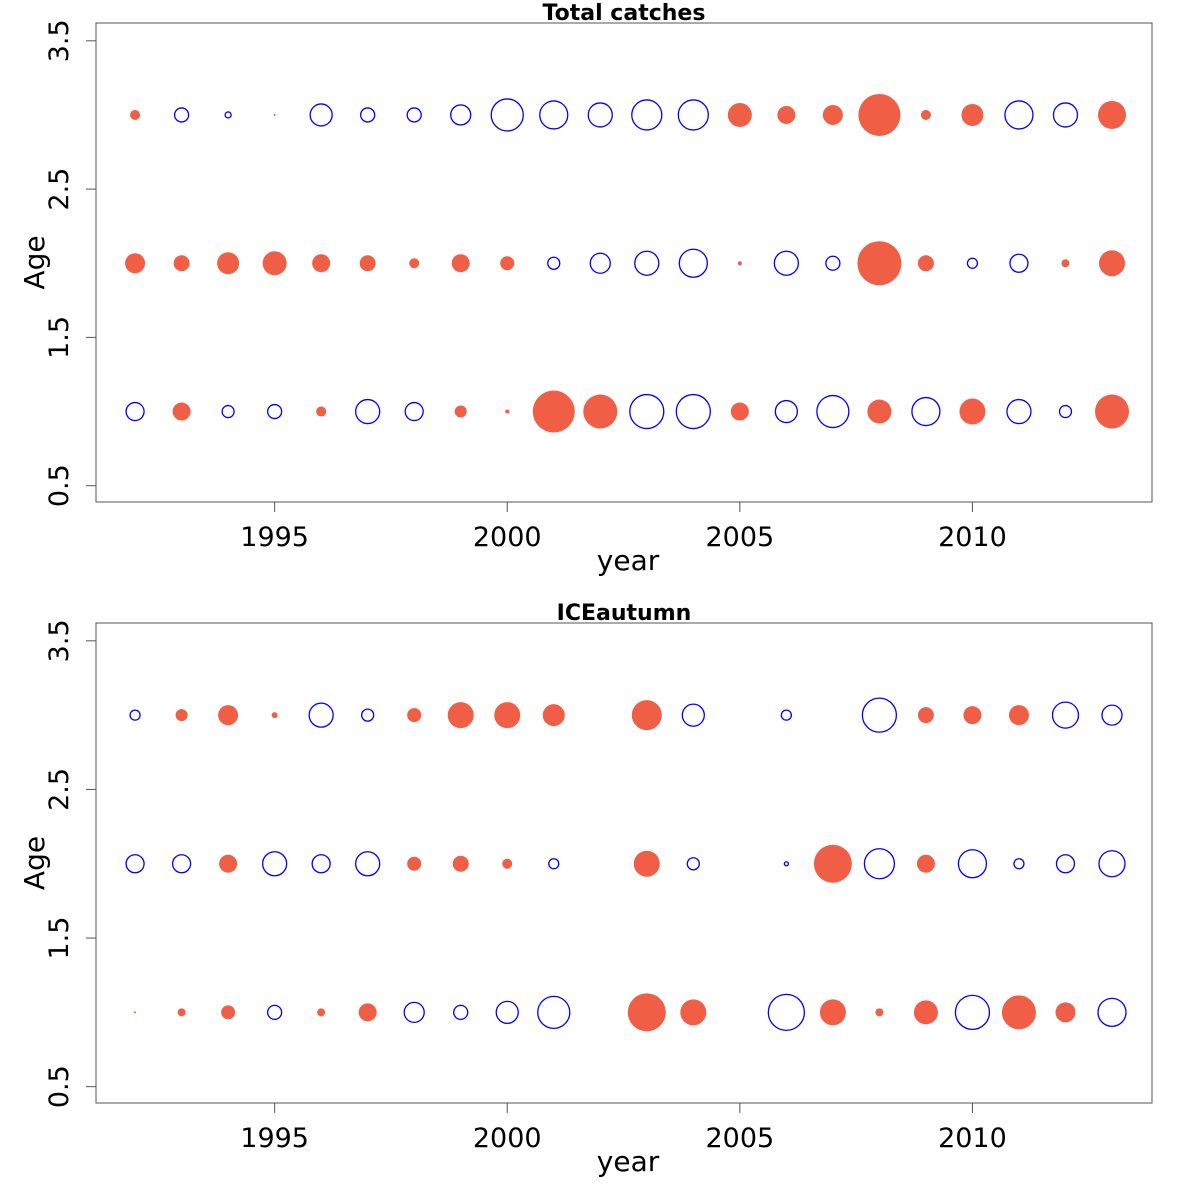 Image resolution: width=1200 pixels, height=1200 pixels. I want to click on chart-title: Total catches, so click(624, 13).